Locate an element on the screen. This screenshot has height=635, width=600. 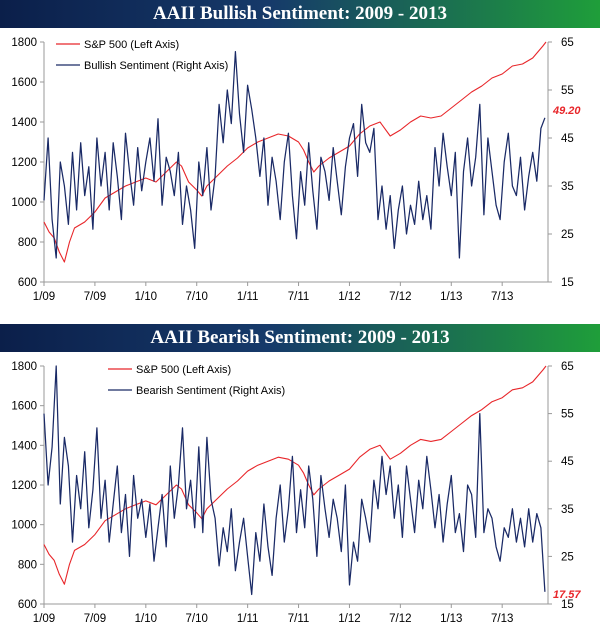
end-value-label: 17.57 is located at coordinates (567, 595).